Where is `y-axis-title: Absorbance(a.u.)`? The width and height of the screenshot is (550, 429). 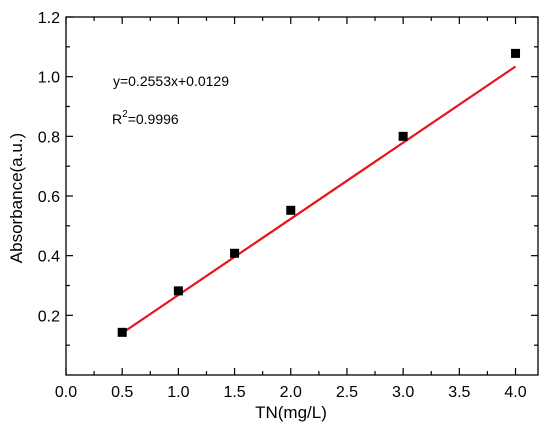 y-axis-title: Absorbance(a.u.) is located at coordinates (16, 198).